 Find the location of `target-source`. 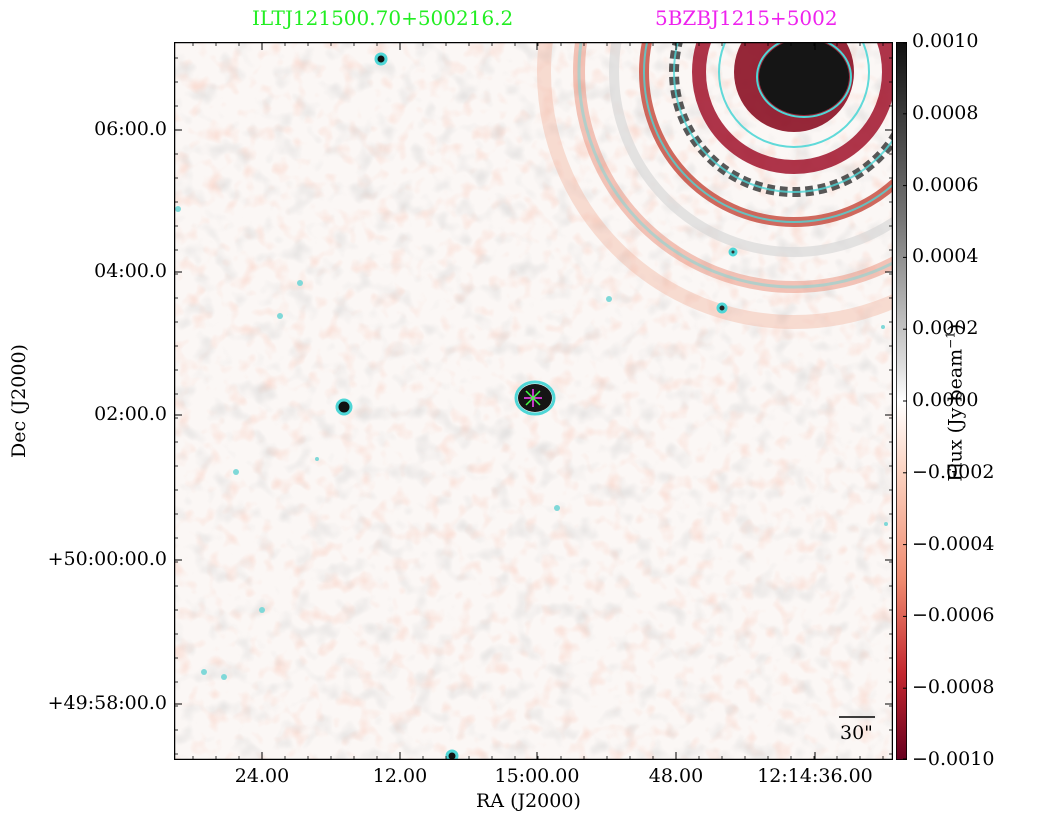

target-source is located at coordinates (535, 398).